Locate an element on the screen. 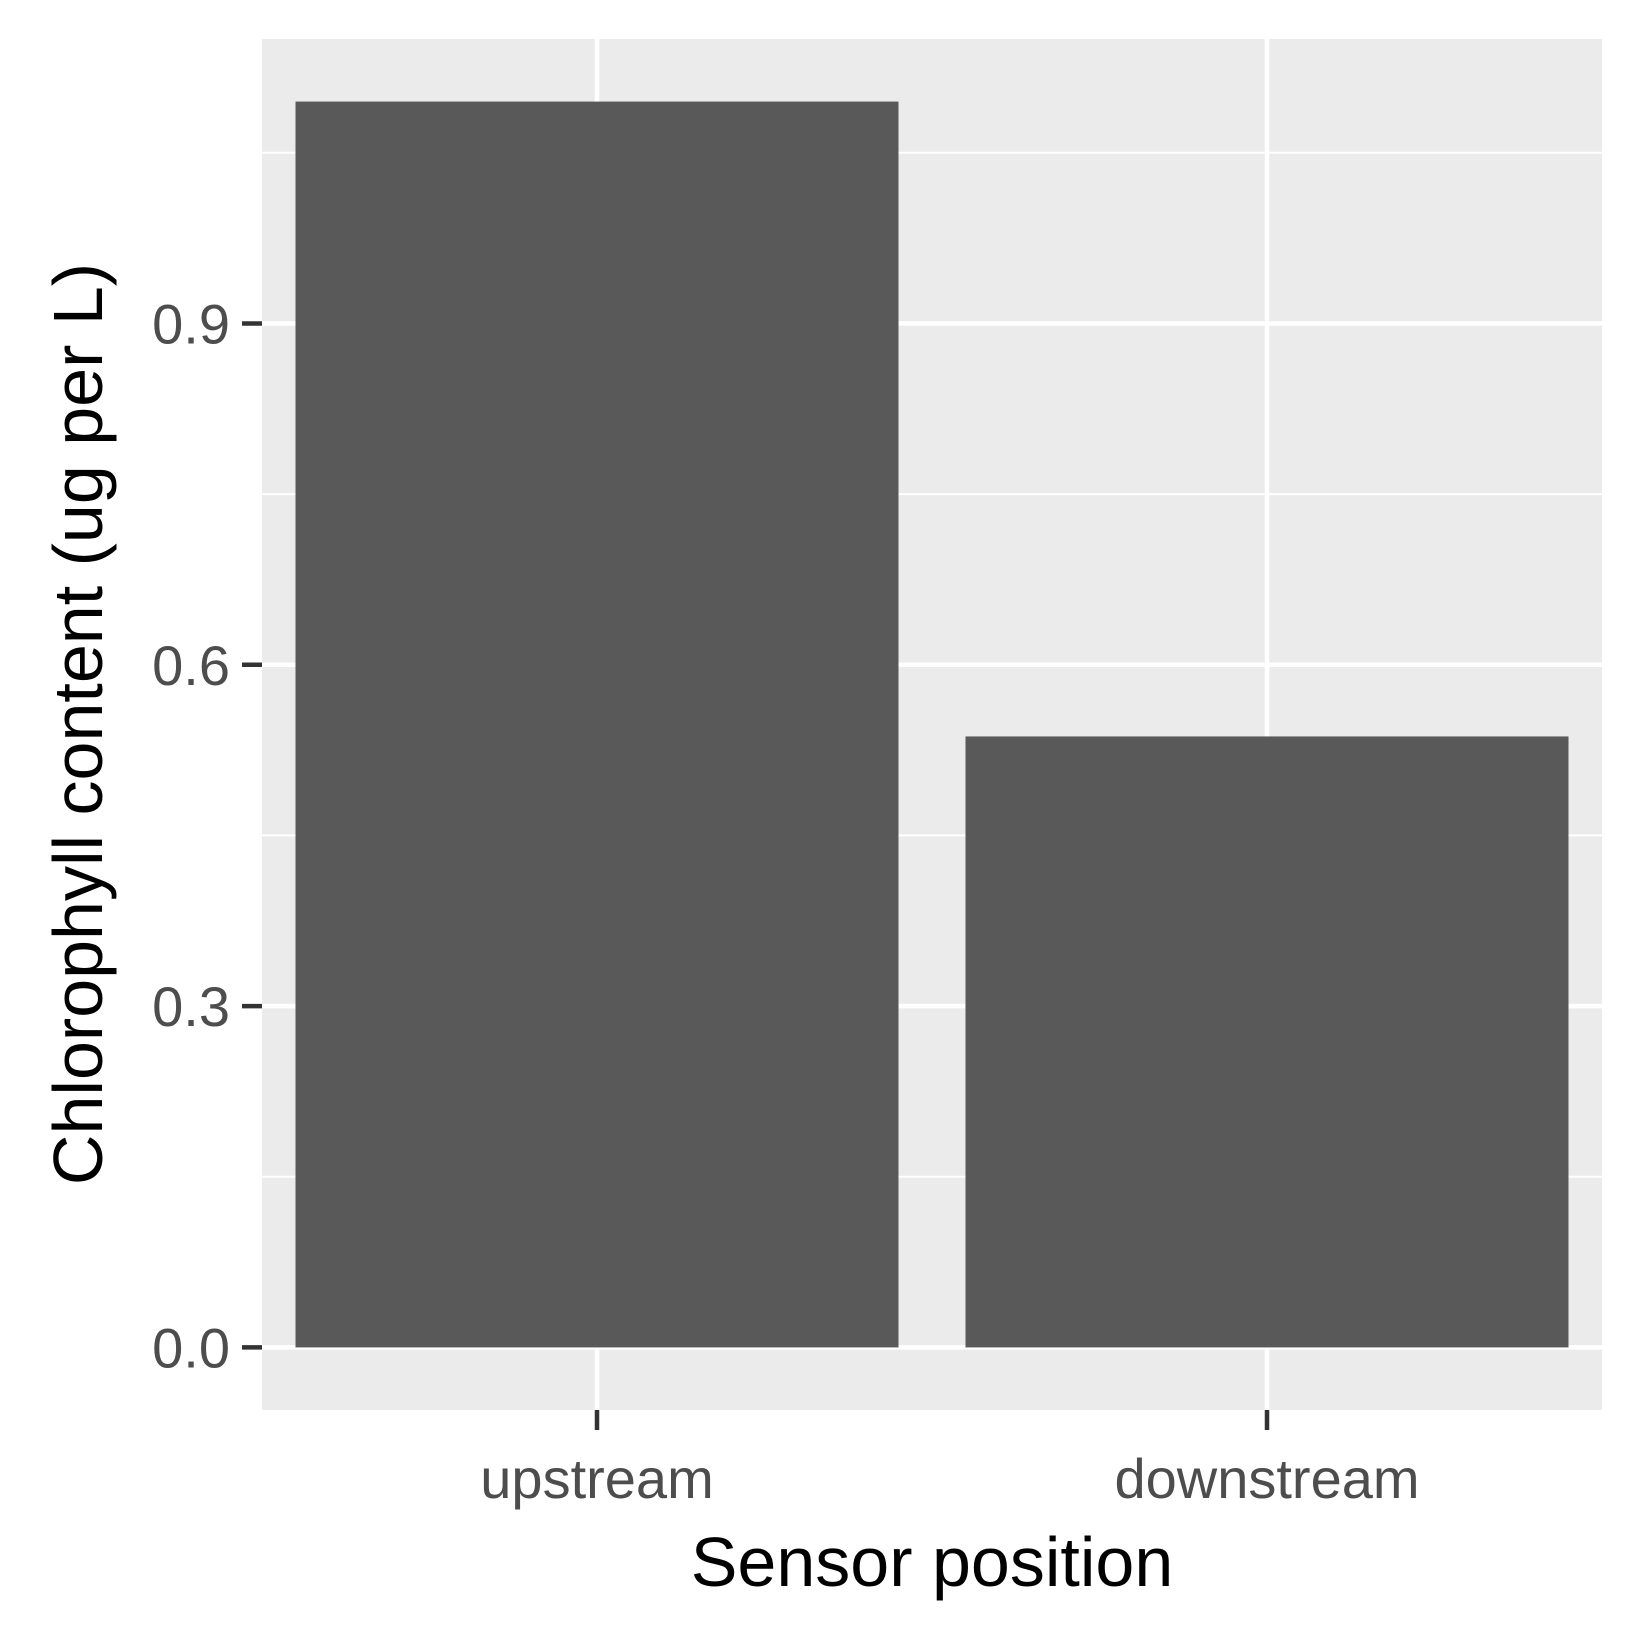 Image resolution: width=1632 pixels, height=1632 pixels. y-tick-label: 0.3 is located at coordinates (191, 1006).